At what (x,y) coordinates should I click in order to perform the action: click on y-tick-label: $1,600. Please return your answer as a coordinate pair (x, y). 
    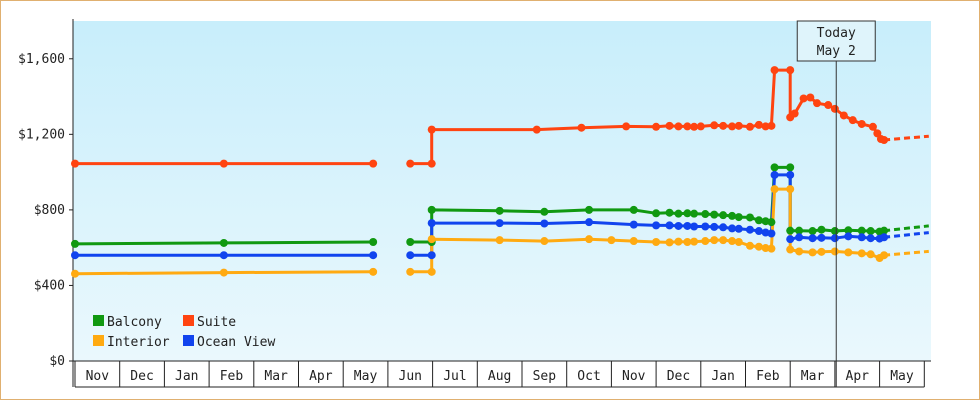
    Looking at the image, I should click on (41, 59).